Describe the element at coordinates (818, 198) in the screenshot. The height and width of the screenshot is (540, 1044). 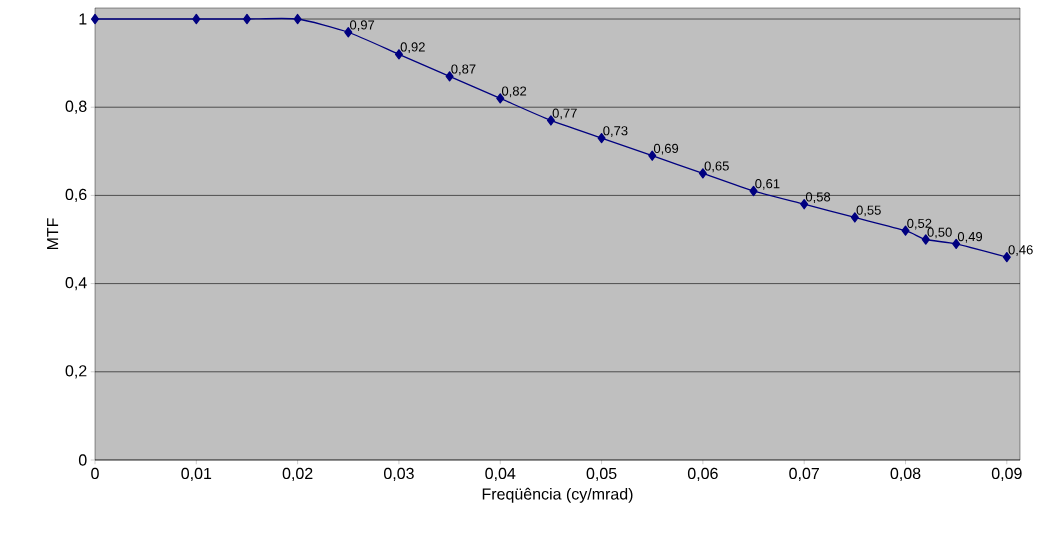
I see `data-label: 0,58` at that location.